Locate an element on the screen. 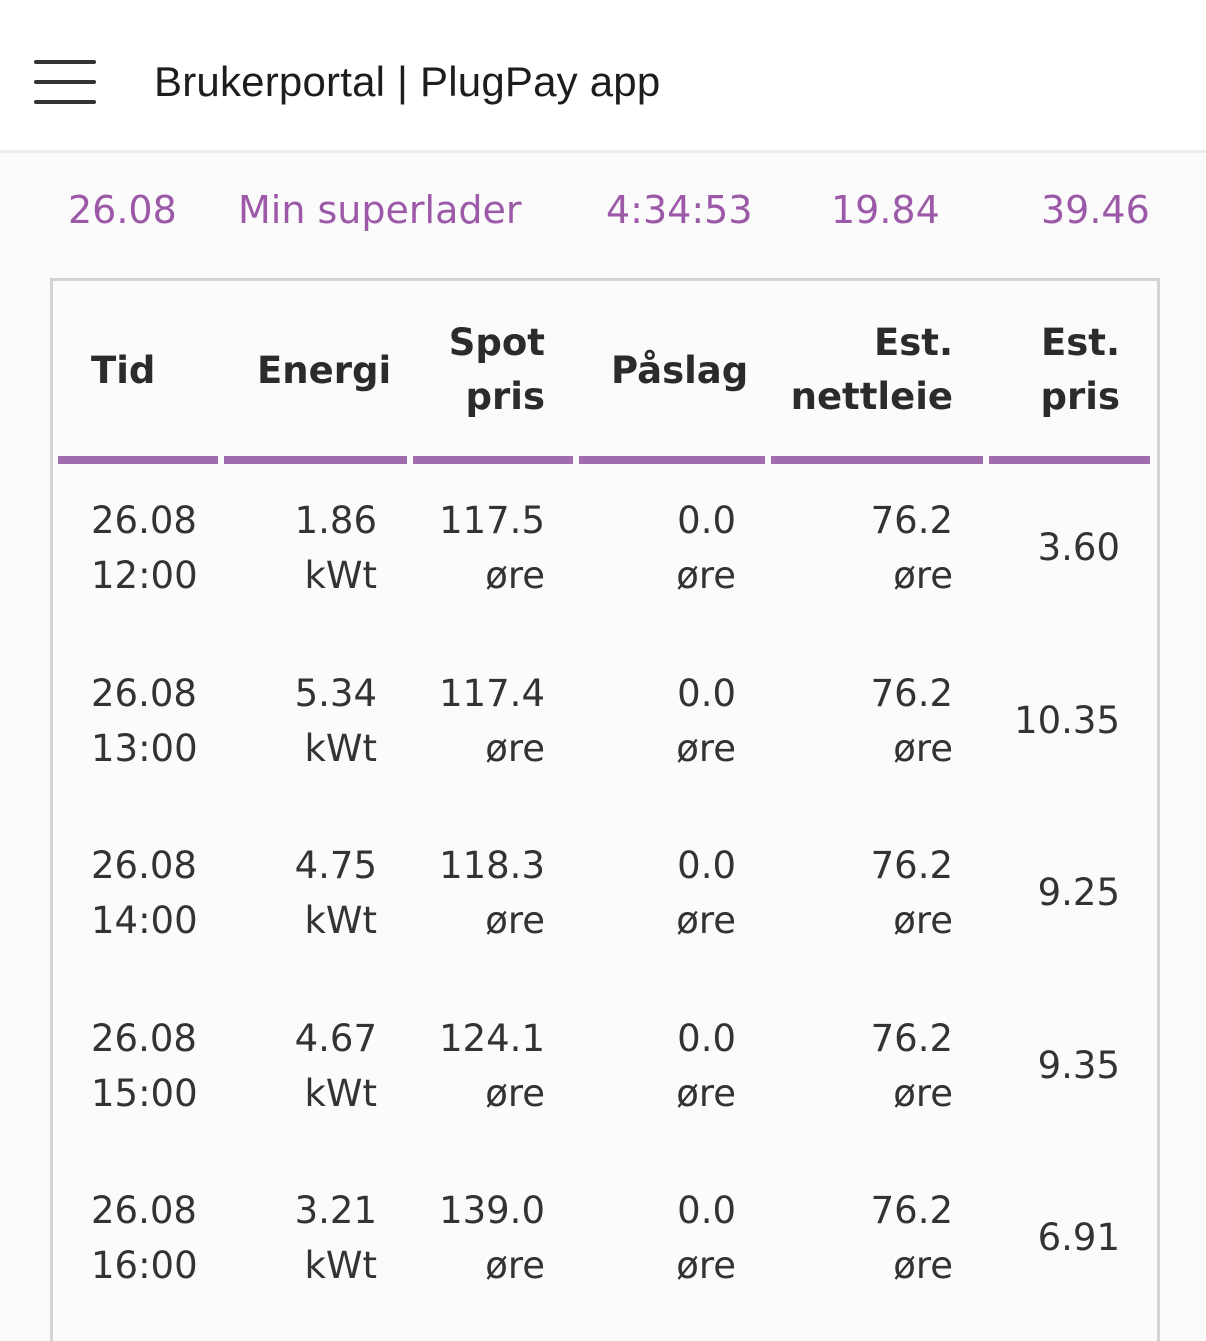  cell-est-price: 3.60 is located at coordinates (1078, 547).